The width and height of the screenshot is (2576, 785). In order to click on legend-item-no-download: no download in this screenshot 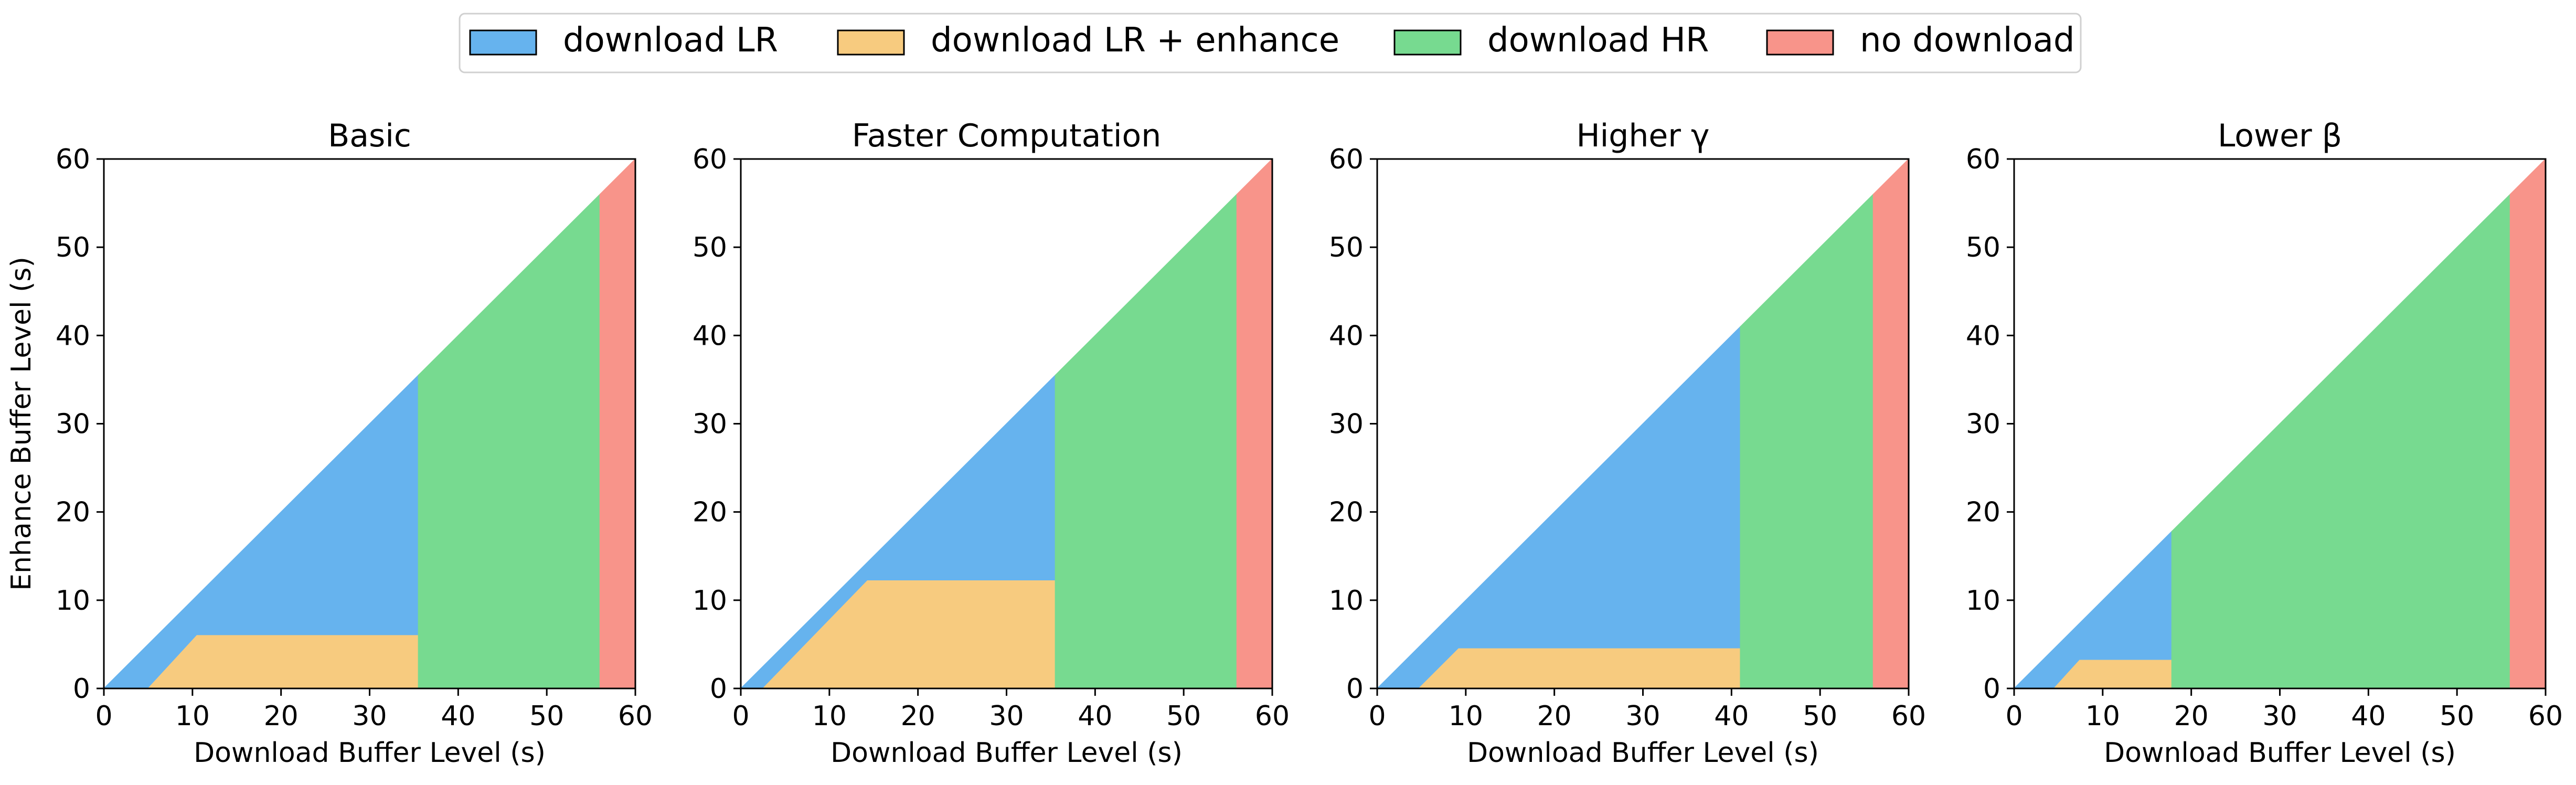, I will do `click(1920, 41)`.